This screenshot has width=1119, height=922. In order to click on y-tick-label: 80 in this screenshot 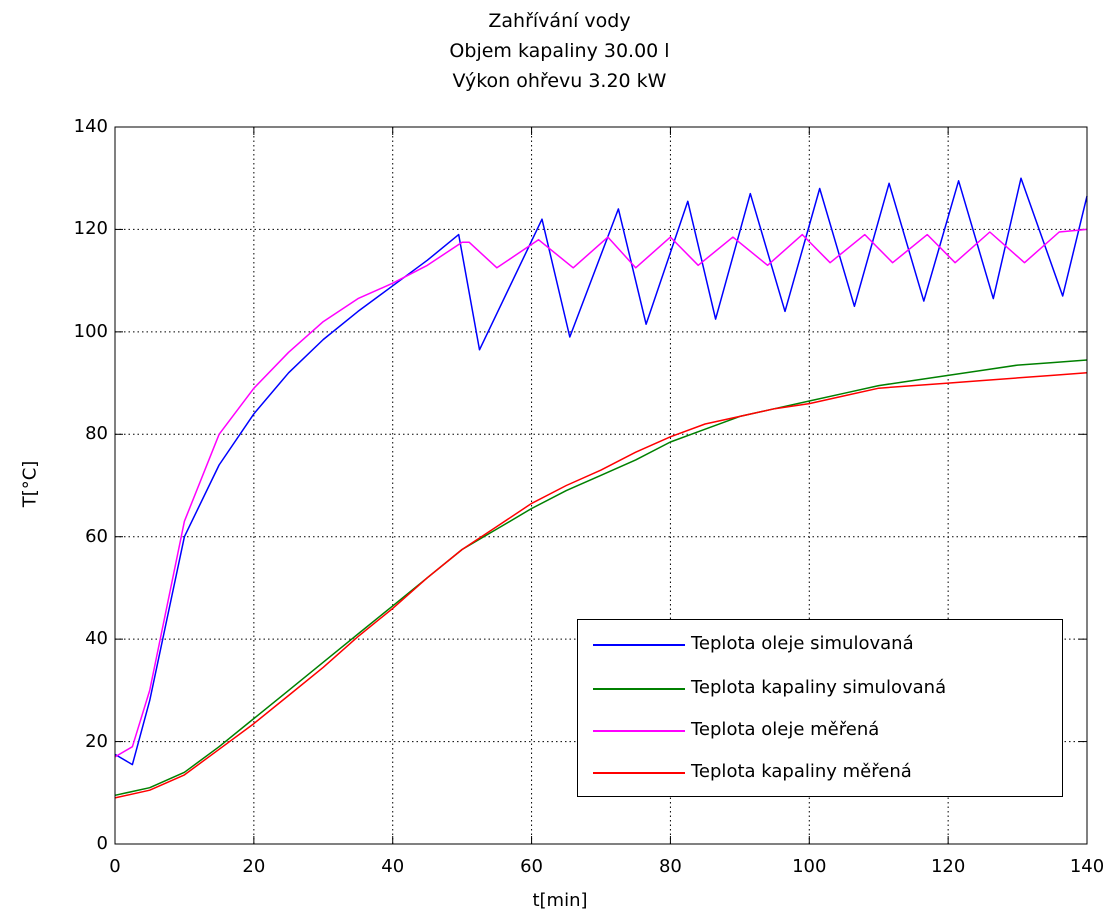, I will do `click(96, 434)`.